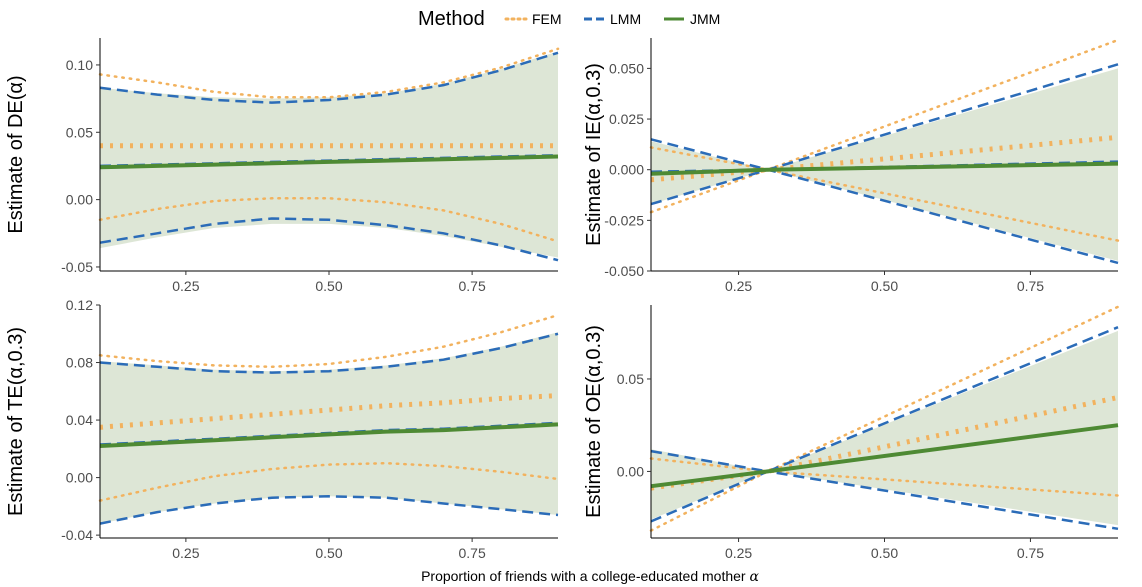 This screenshot has width=1142, height=587. Describe the element at coordinates (79, 65) in the screenshot. I see `y-tick-label: 0.10` at that location.